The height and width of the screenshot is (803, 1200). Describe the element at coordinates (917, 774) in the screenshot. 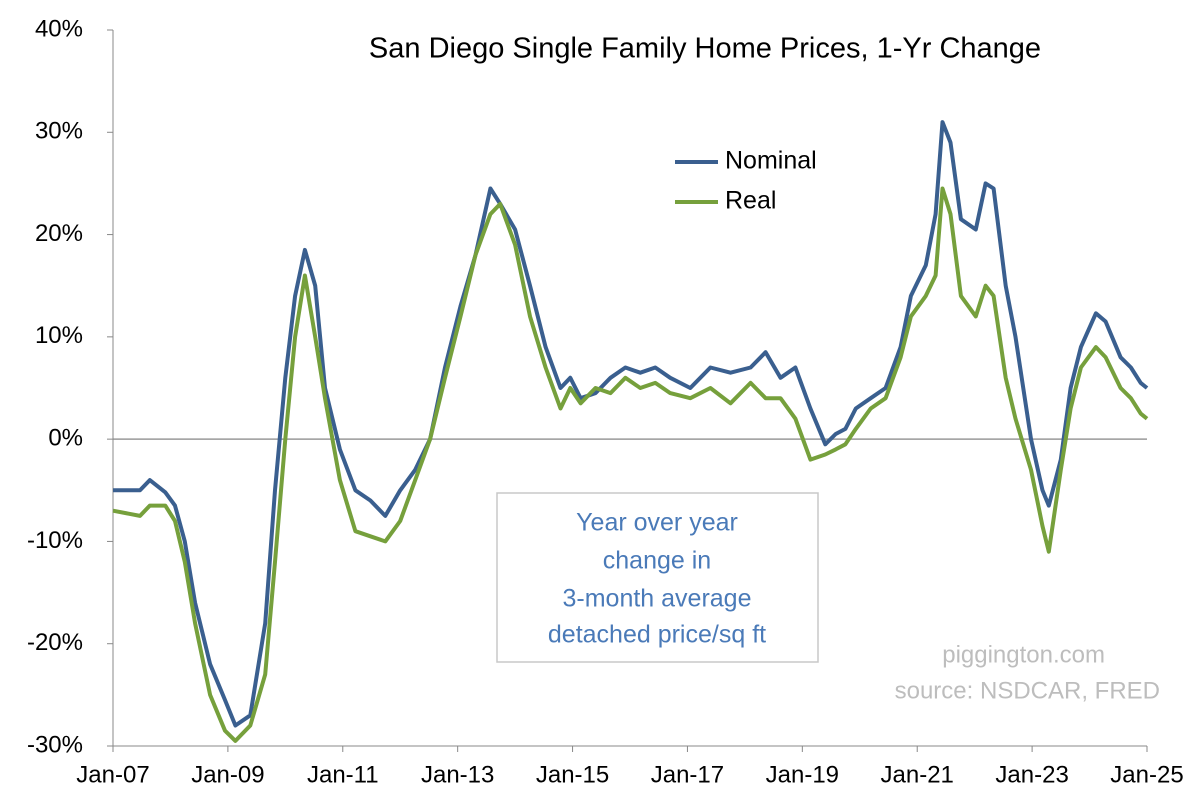

I see `x-tick-label: Jan-21` at that location.